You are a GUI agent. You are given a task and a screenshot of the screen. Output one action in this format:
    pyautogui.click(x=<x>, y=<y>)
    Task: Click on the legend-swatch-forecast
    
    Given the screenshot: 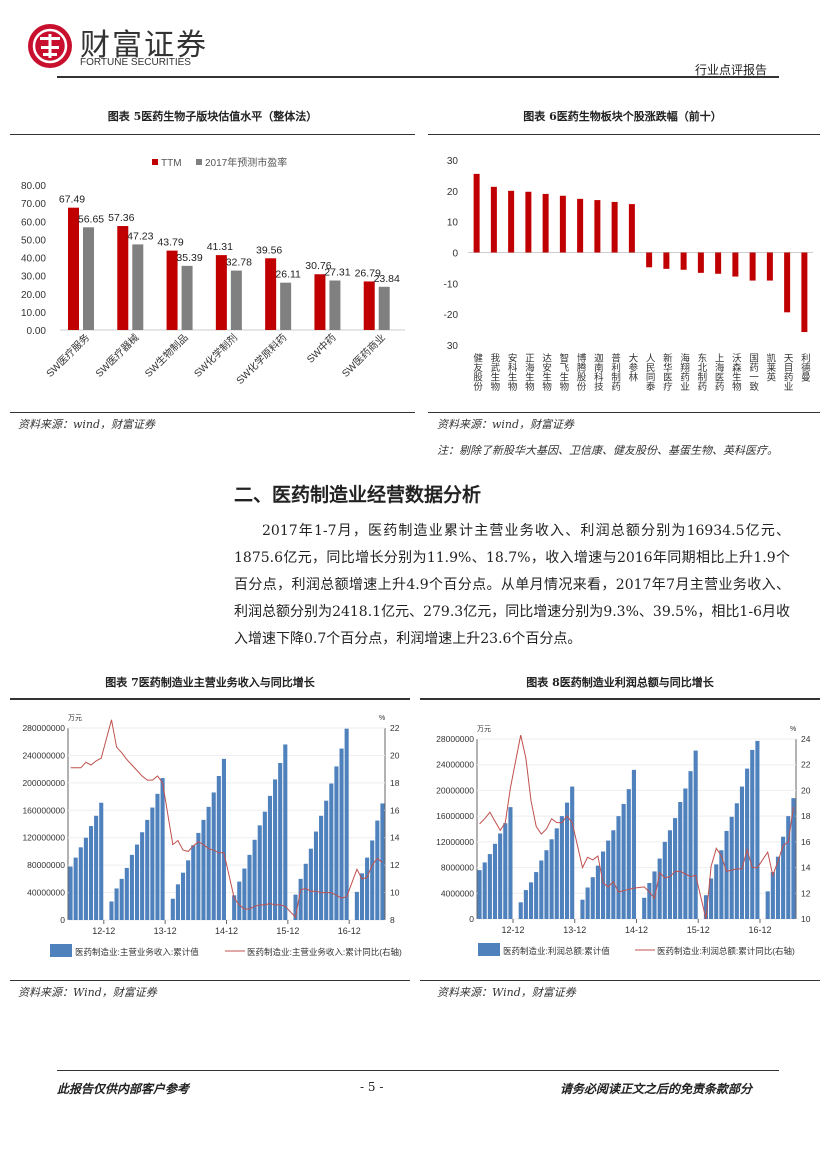 What is the action you would take?
    pyautogui.click(x=199, y=162)
    